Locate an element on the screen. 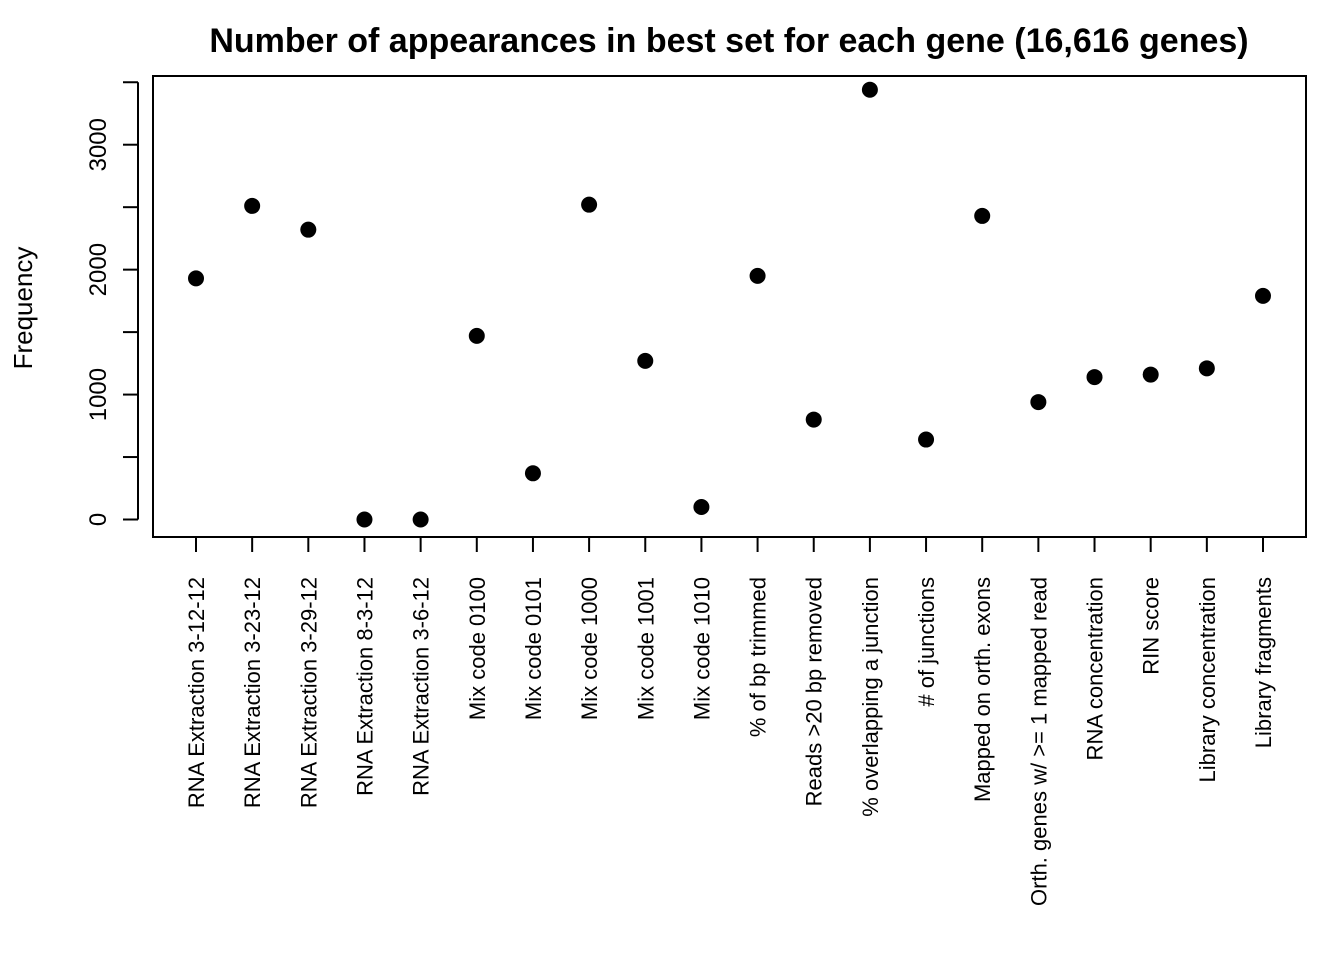 The width and height of the screenshot is (1344, 960). y-axis: 0 1000 2000 3000 is located at coordinates (112, 303).